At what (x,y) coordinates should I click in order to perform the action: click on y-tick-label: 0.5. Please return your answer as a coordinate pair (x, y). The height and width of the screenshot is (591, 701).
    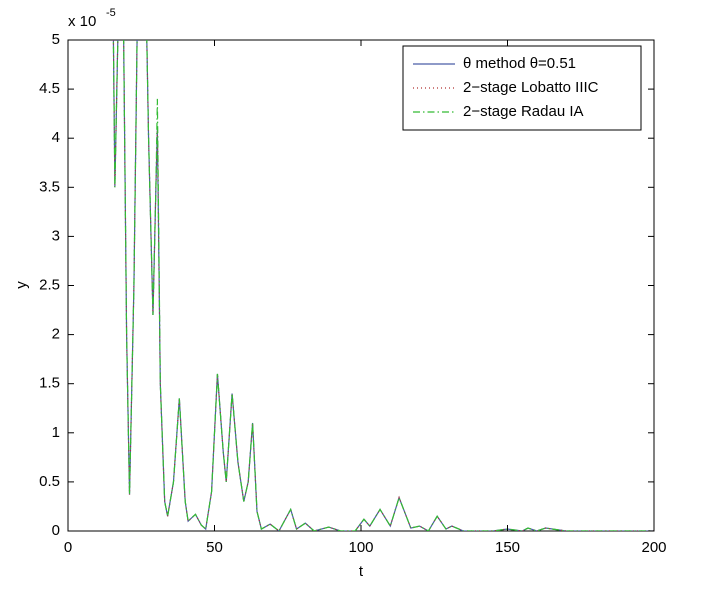
    Looking at the image, I should click on (49, 481).